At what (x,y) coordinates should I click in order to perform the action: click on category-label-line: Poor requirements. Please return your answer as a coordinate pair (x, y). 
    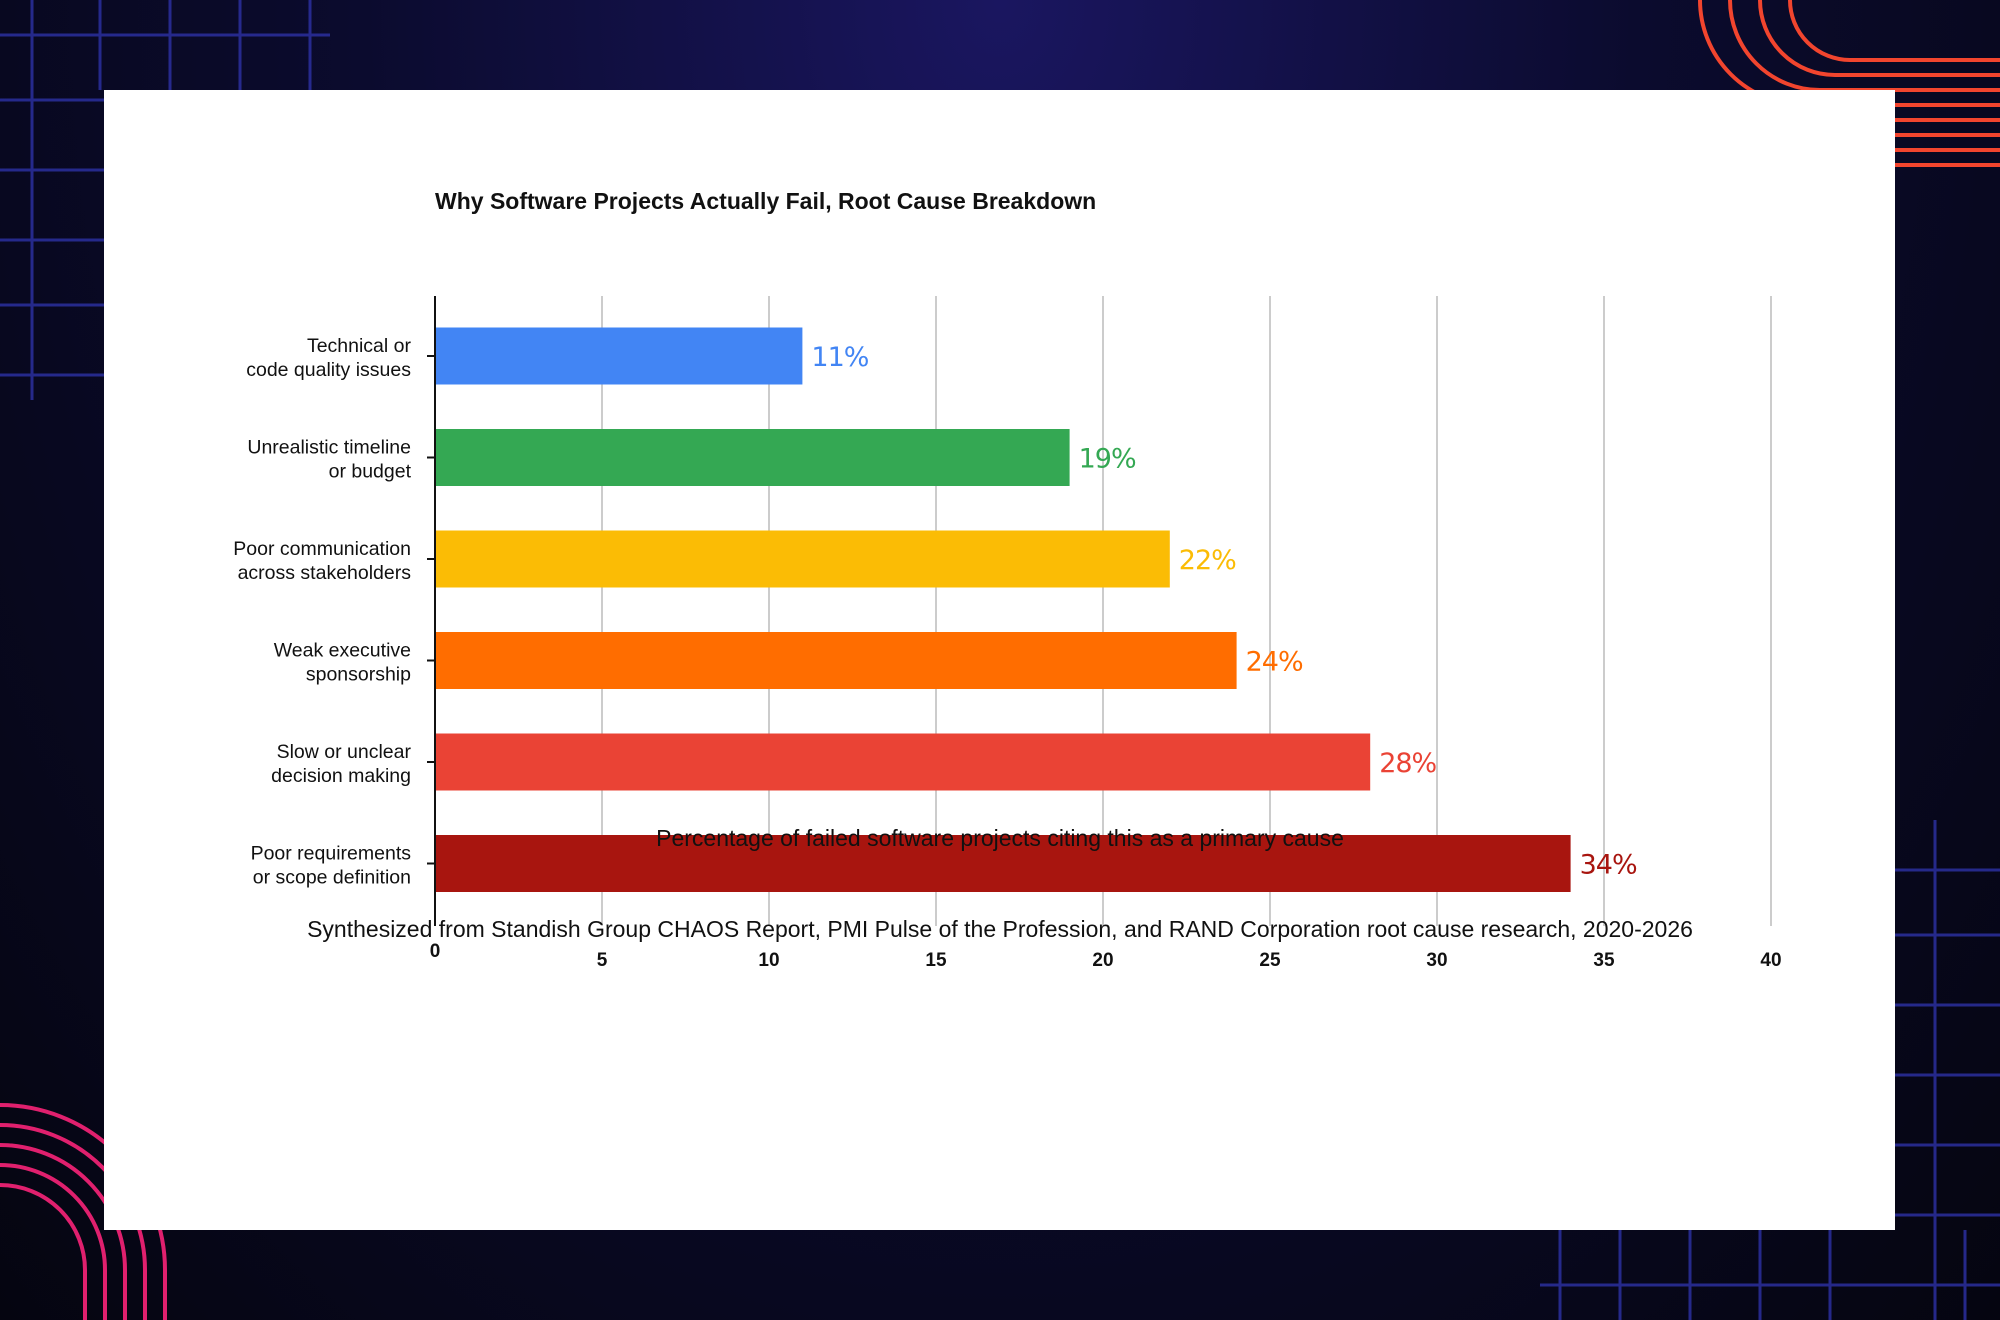
    Looking at the image, I should click on (331, 854).